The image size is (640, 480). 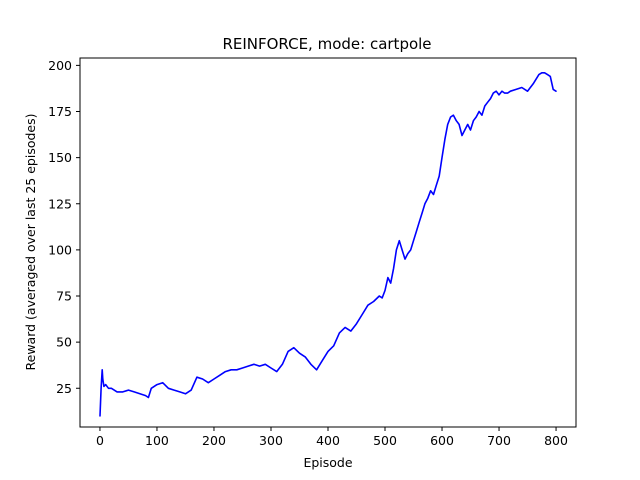 What do you see at coordinates (271, 440) in the screenshot?
I see `x-tick-label: 300` at bounding box center [271, 440].